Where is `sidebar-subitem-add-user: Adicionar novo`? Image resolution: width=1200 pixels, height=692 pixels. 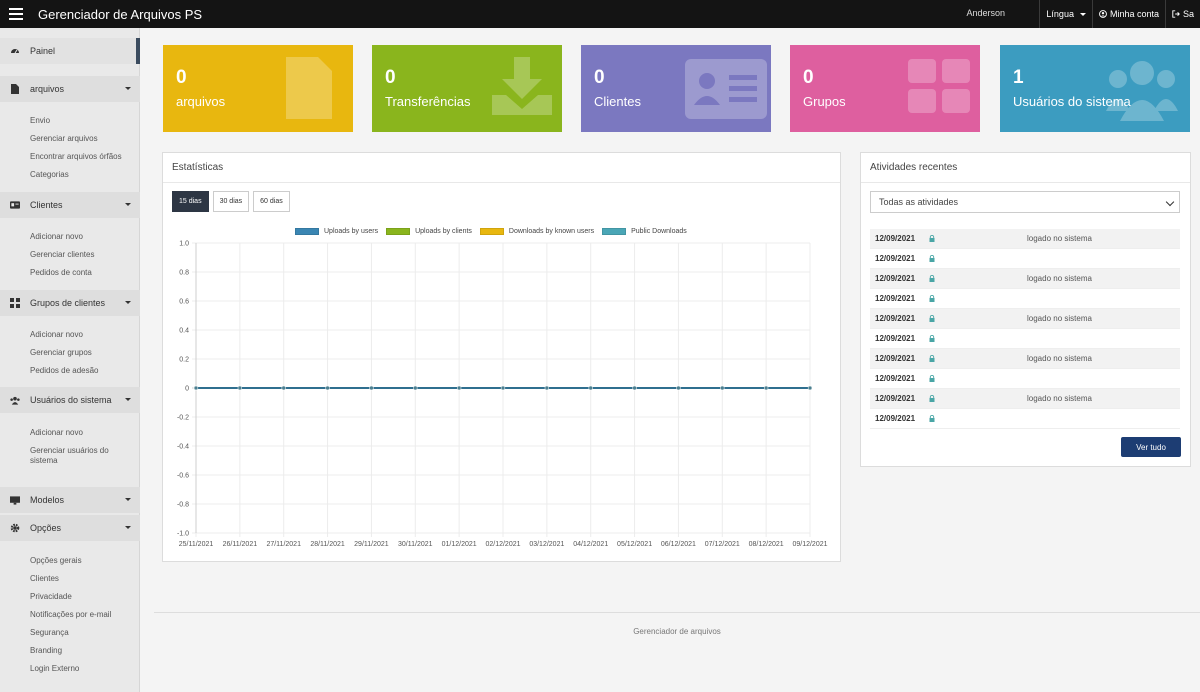 sidebar-subitem-add-user: Adicionar novo is located at coordinates (56, 432).